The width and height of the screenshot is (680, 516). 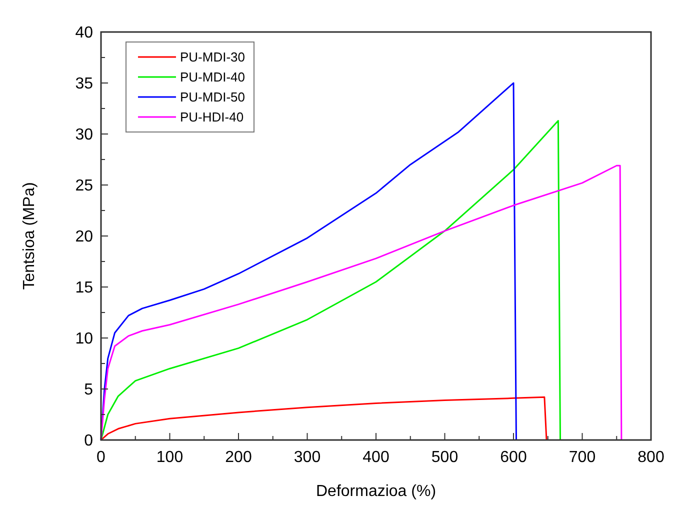 What do you see at coordinates (213, 77) in the screenshot?
I see `legend-label: PU-MDI-40` at bounding box center [213, 77].